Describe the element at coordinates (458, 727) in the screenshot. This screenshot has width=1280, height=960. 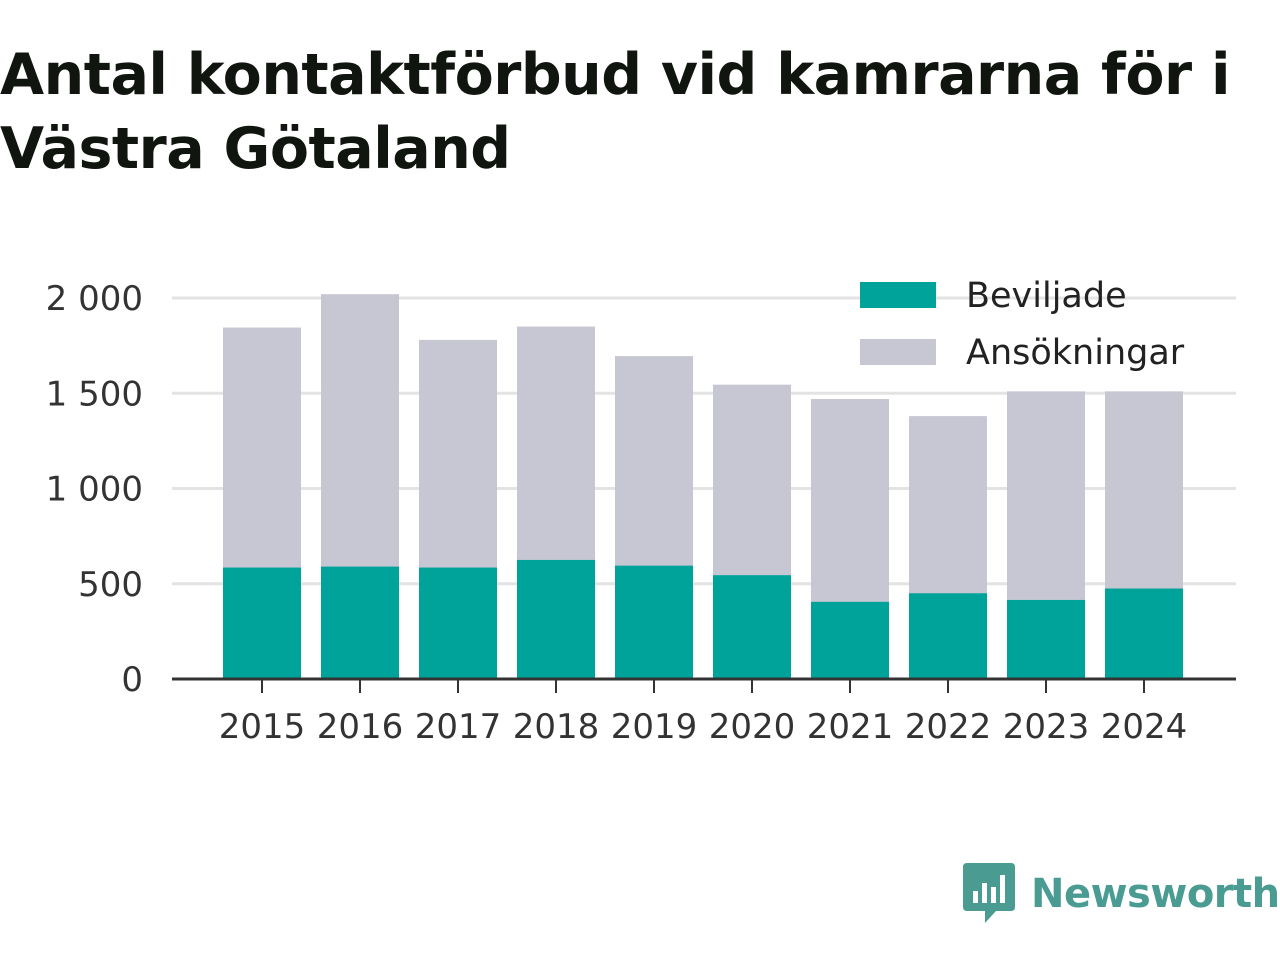
I see `x-tick-label-2017: 2017` at that location.